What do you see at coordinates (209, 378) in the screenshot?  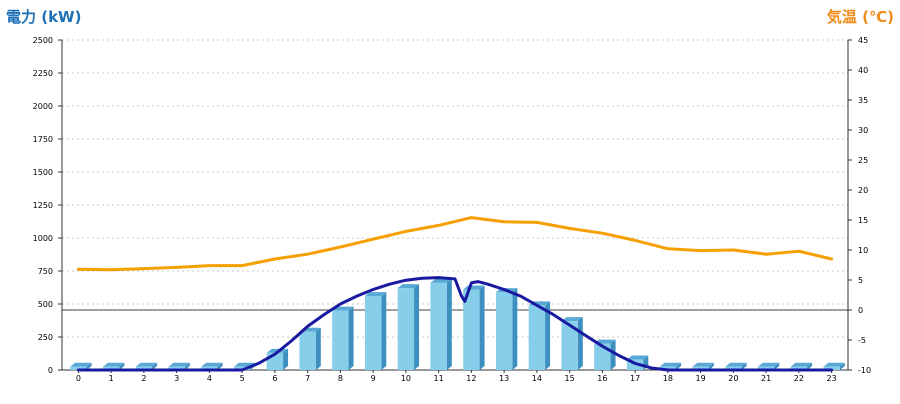 I see `x-tick-label: 4` at bounding box center [209, 378].